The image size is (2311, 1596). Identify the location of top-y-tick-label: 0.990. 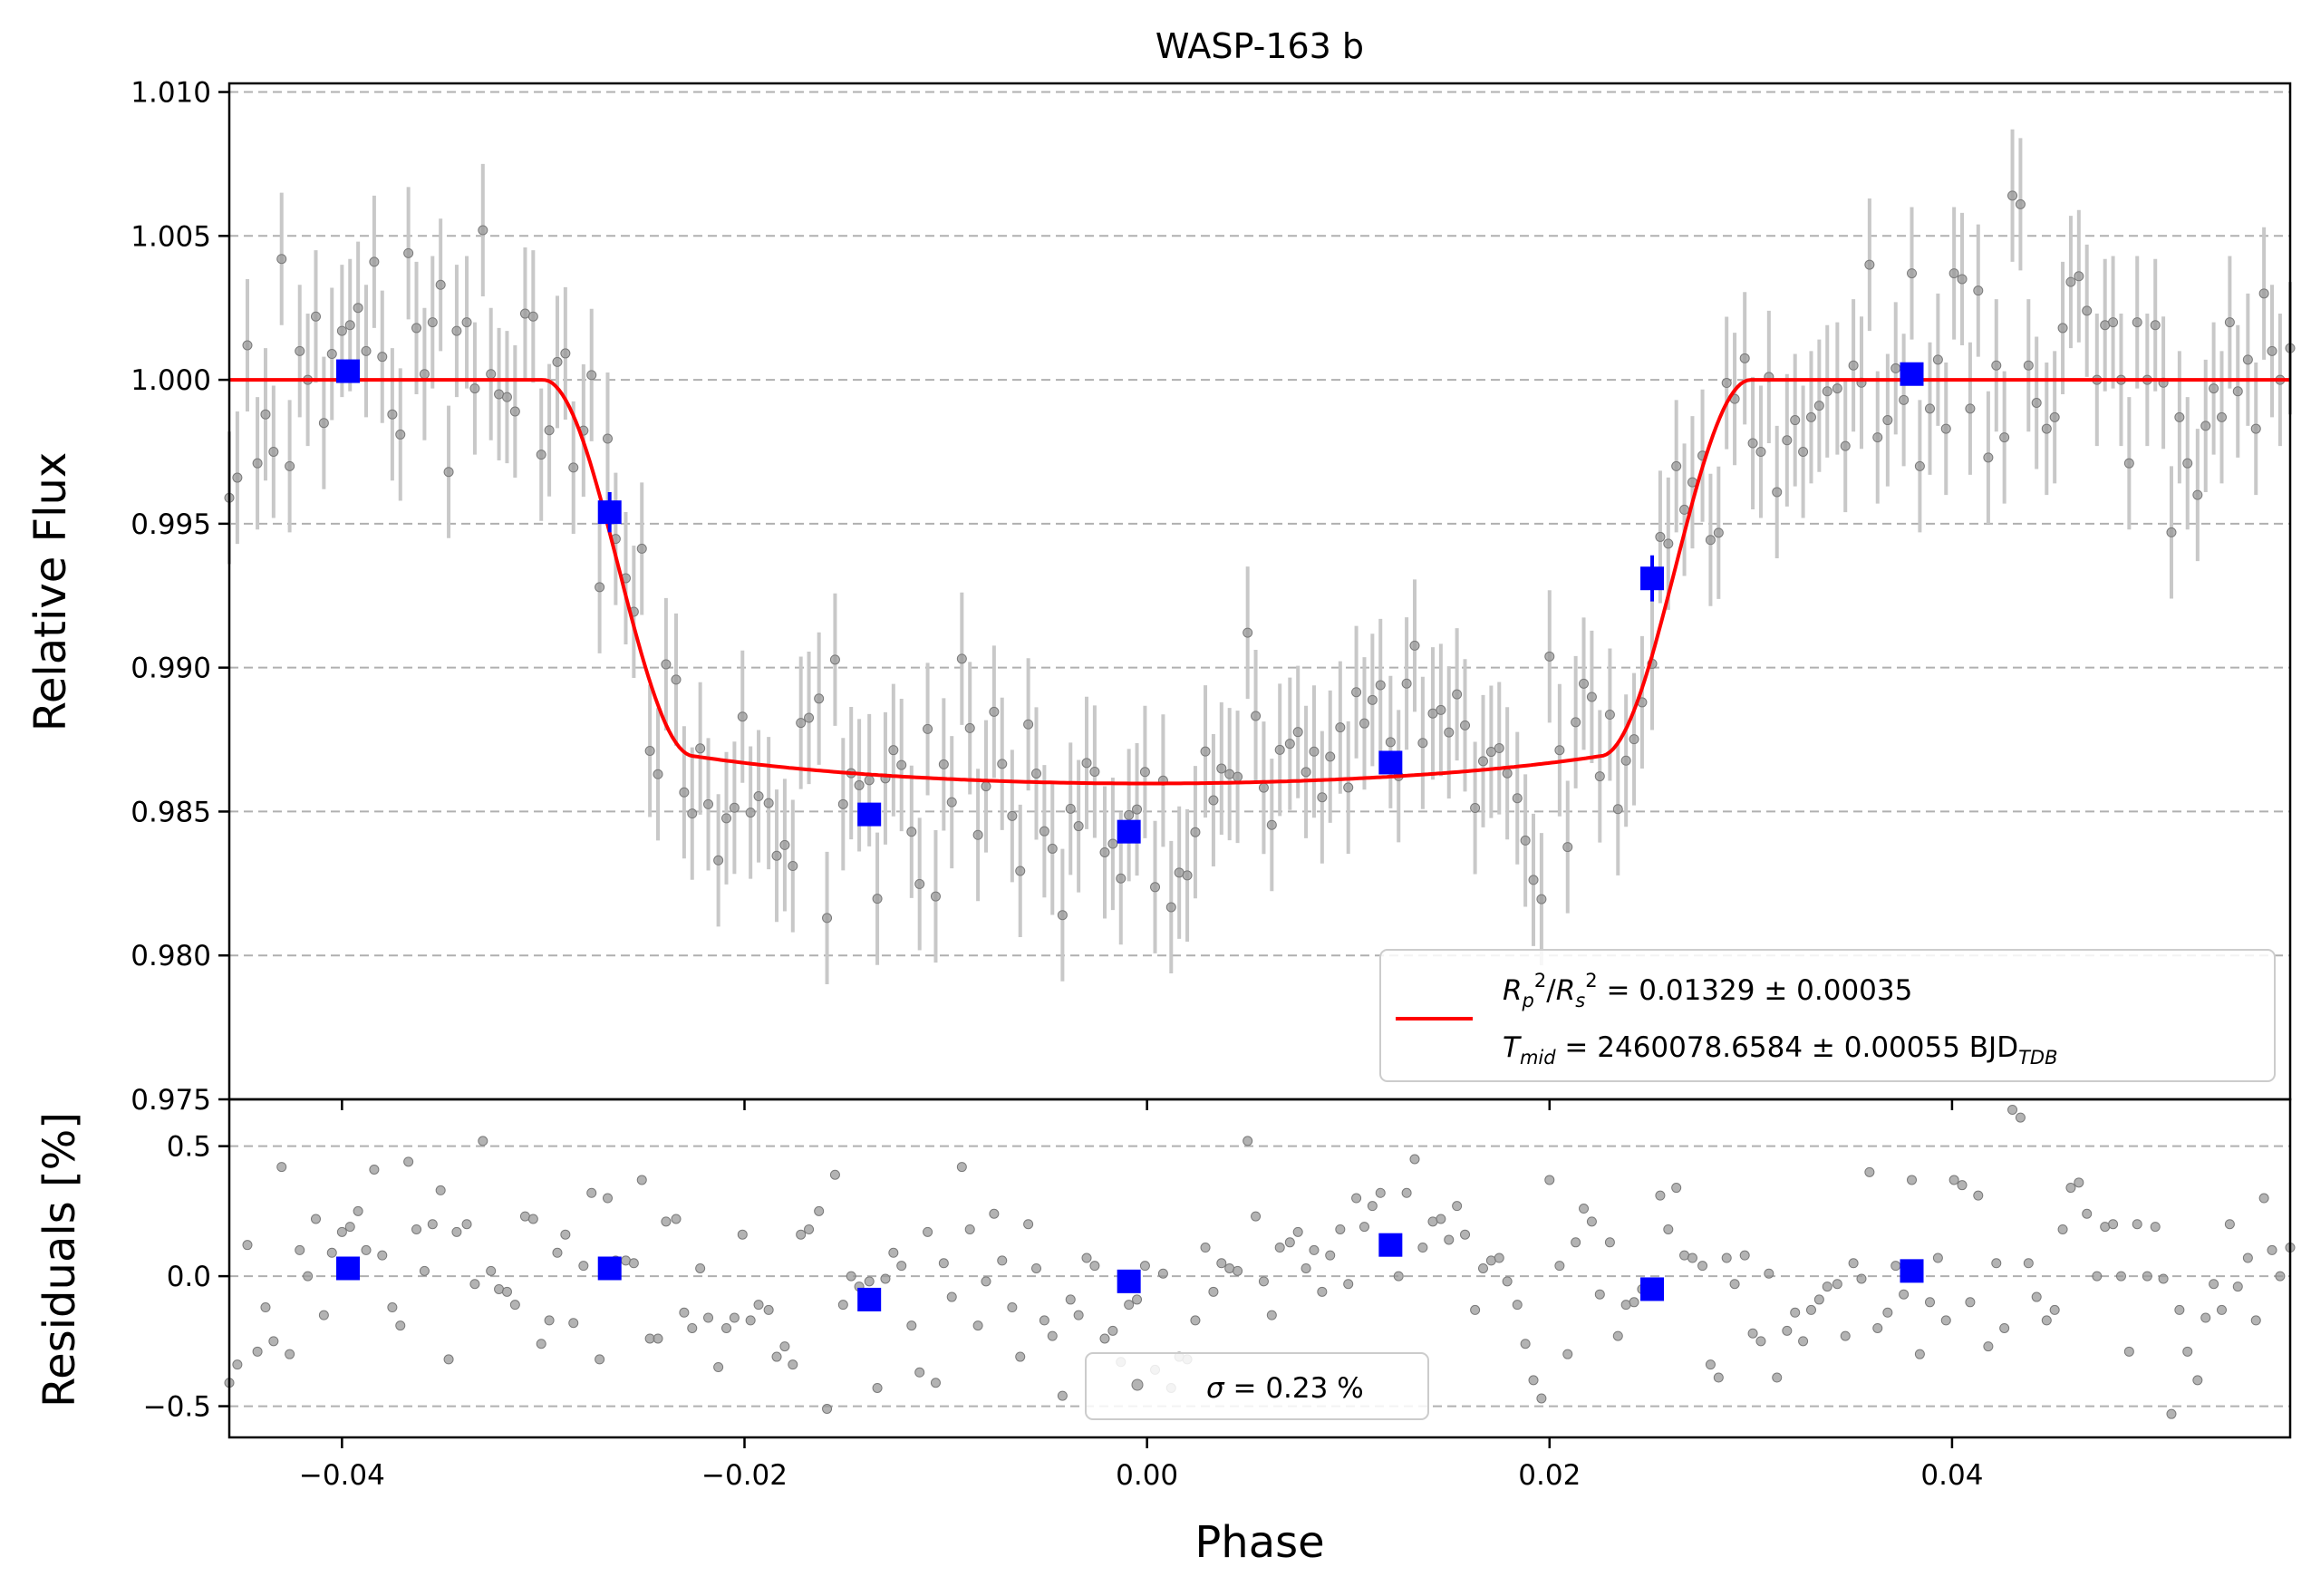
(171, 669).